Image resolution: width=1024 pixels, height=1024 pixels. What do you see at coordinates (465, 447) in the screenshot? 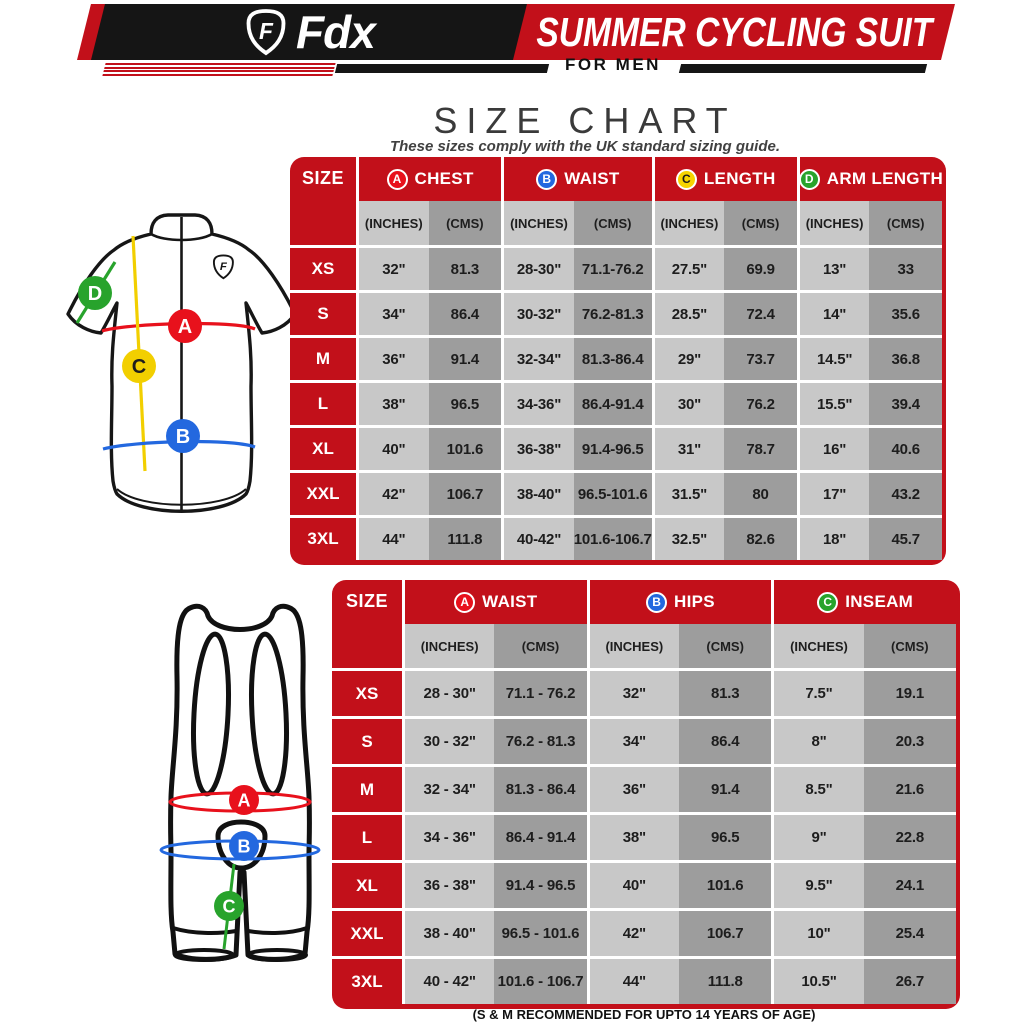
I see `measurement-cell: 101.6` at bounding box center [465, 447].